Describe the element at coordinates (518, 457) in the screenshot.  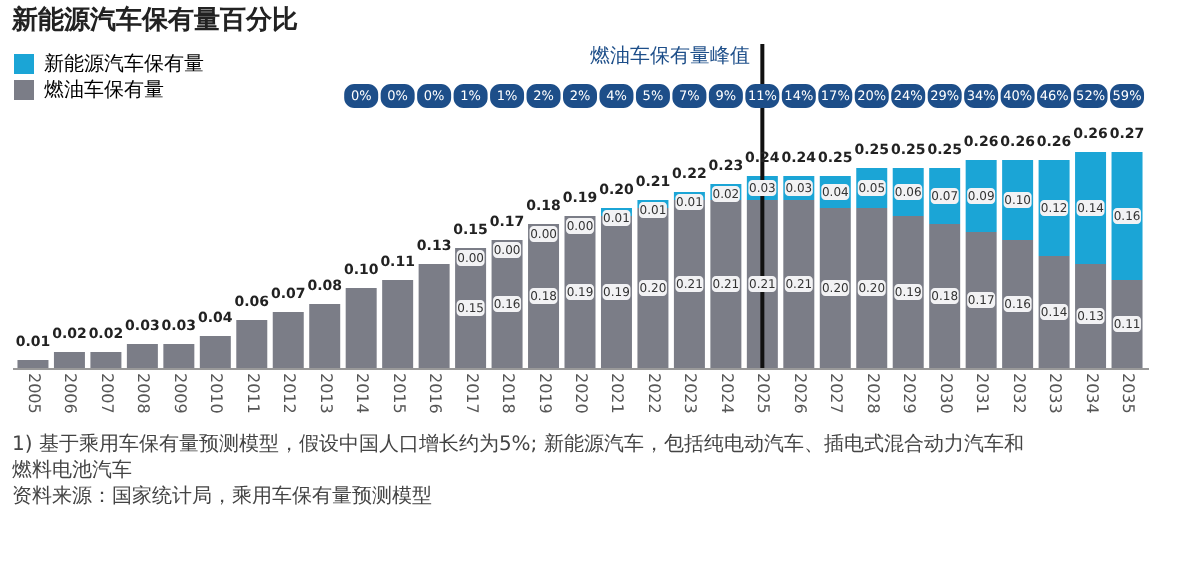
I see `text: 1) 基于乘用车保有量预测模型，假设中国人口增长约为5%; 新能源汽车，包括纯电动汽车、插电式混合动力汽车和燃料电池汽车` at that location.